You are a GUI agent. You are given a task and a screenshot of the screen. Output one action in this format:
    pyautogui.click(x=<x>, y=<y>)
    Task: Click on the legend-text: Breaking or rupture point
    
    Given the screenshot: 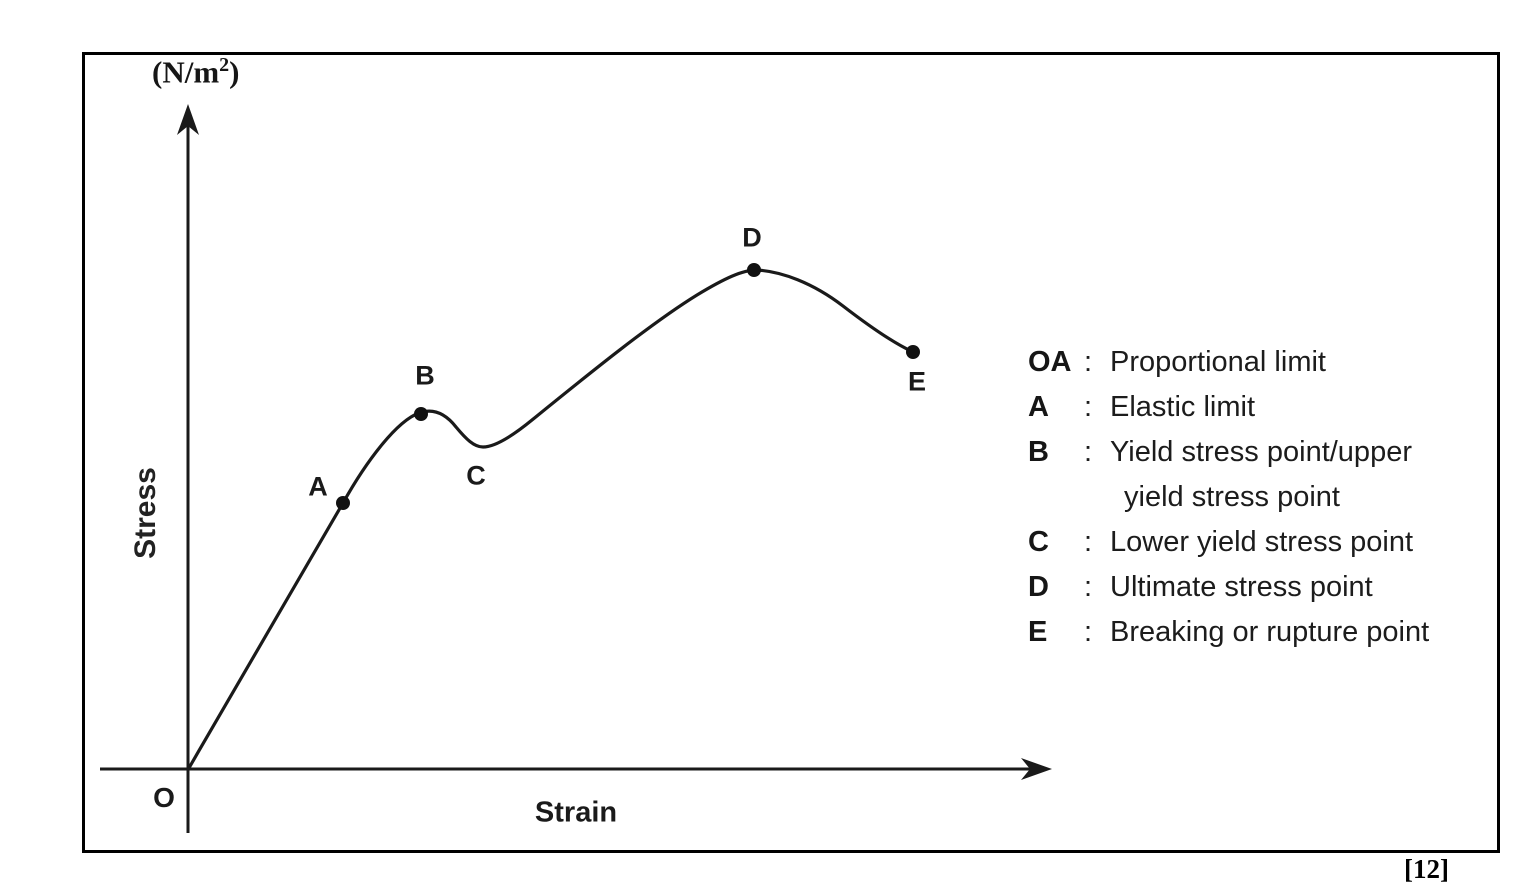 What is the action you would take?
    pyautogui.click(x=1270, y=632)
    